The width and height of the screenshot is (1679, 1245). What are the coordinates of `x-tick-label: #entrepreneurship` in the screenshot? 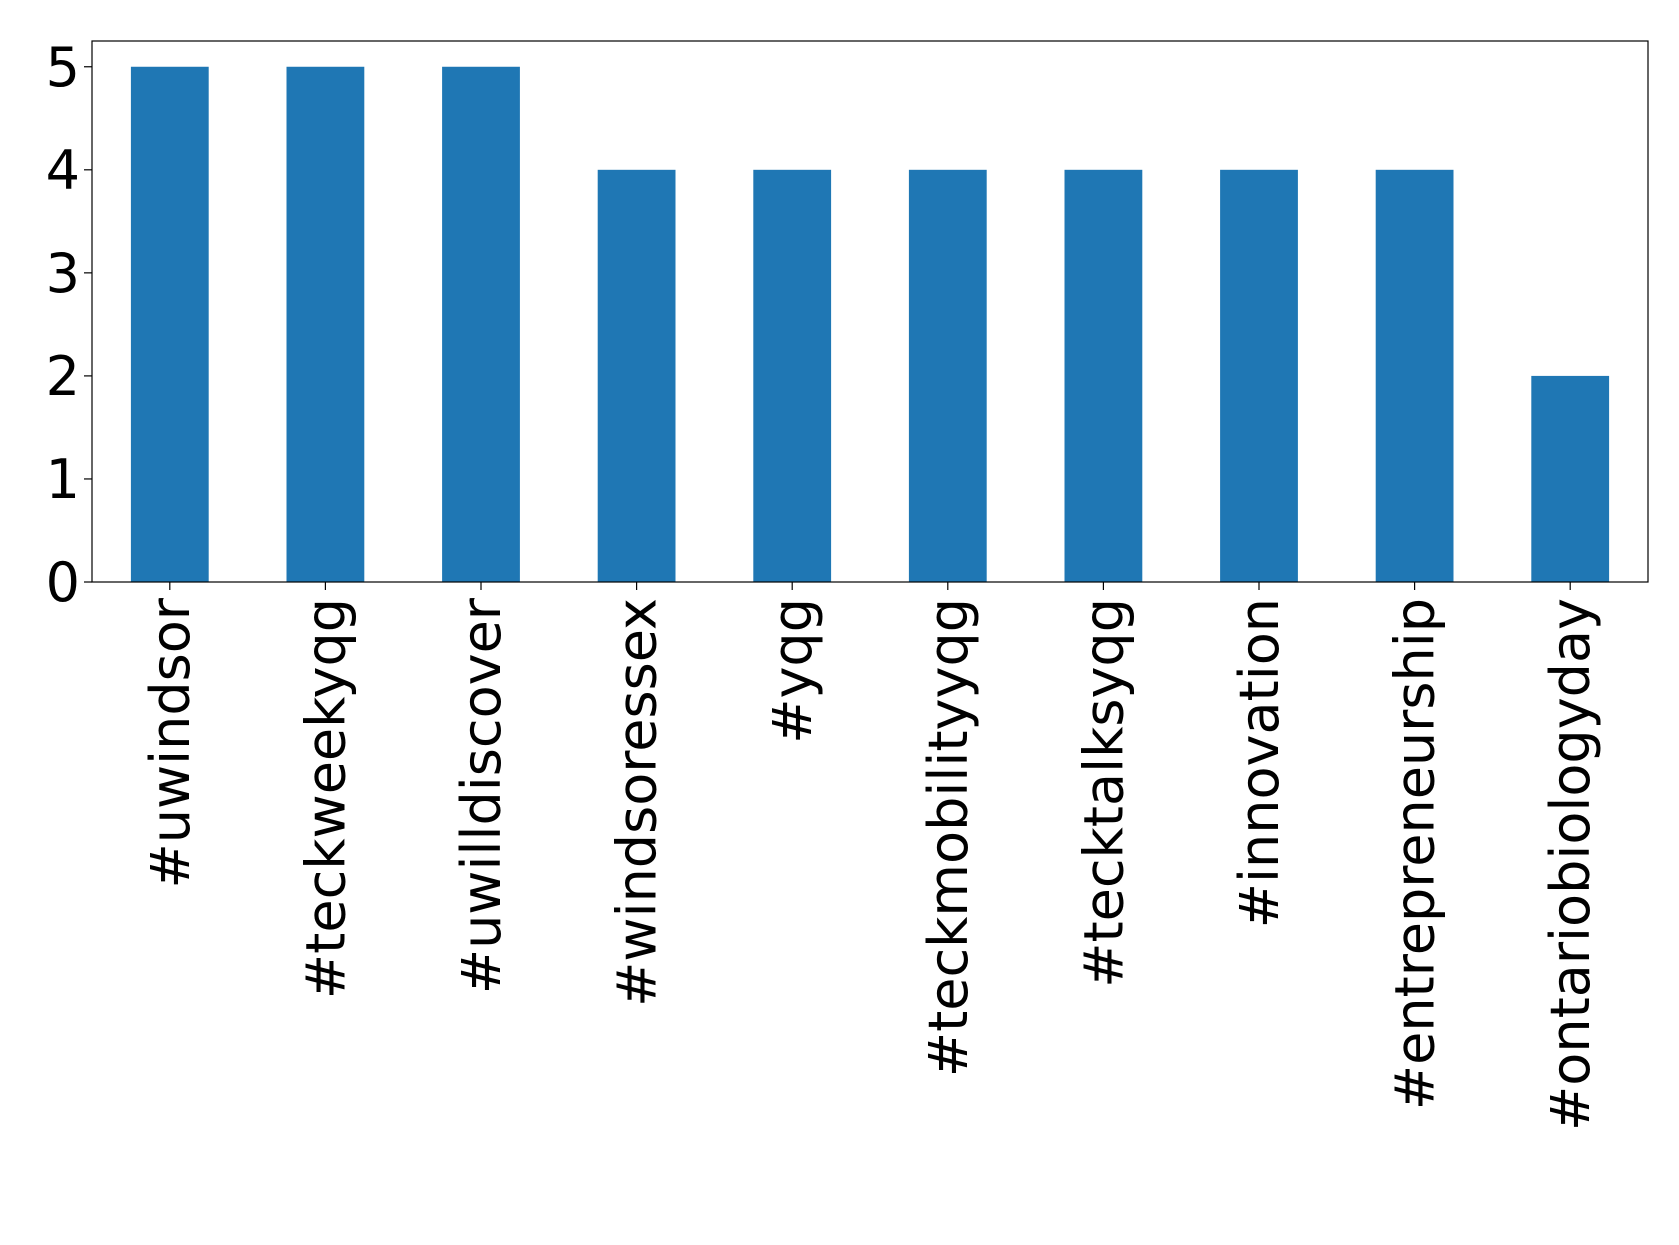 It's located at (1415, 854).